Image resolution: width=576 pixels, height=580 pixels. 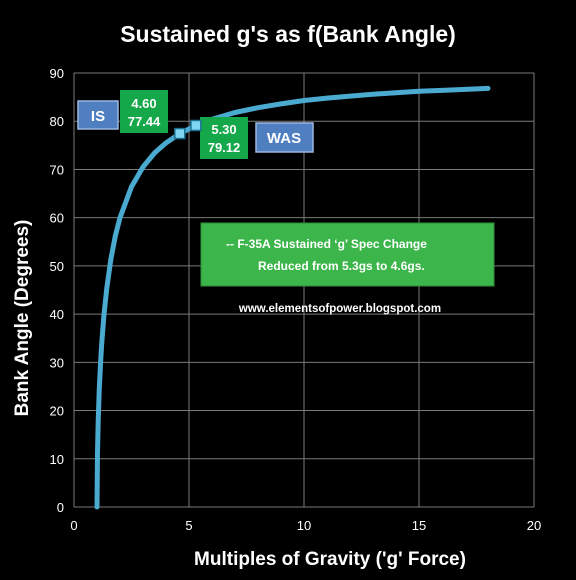 I want to click on y-tick-label: 20, so click(x=57, y=411).